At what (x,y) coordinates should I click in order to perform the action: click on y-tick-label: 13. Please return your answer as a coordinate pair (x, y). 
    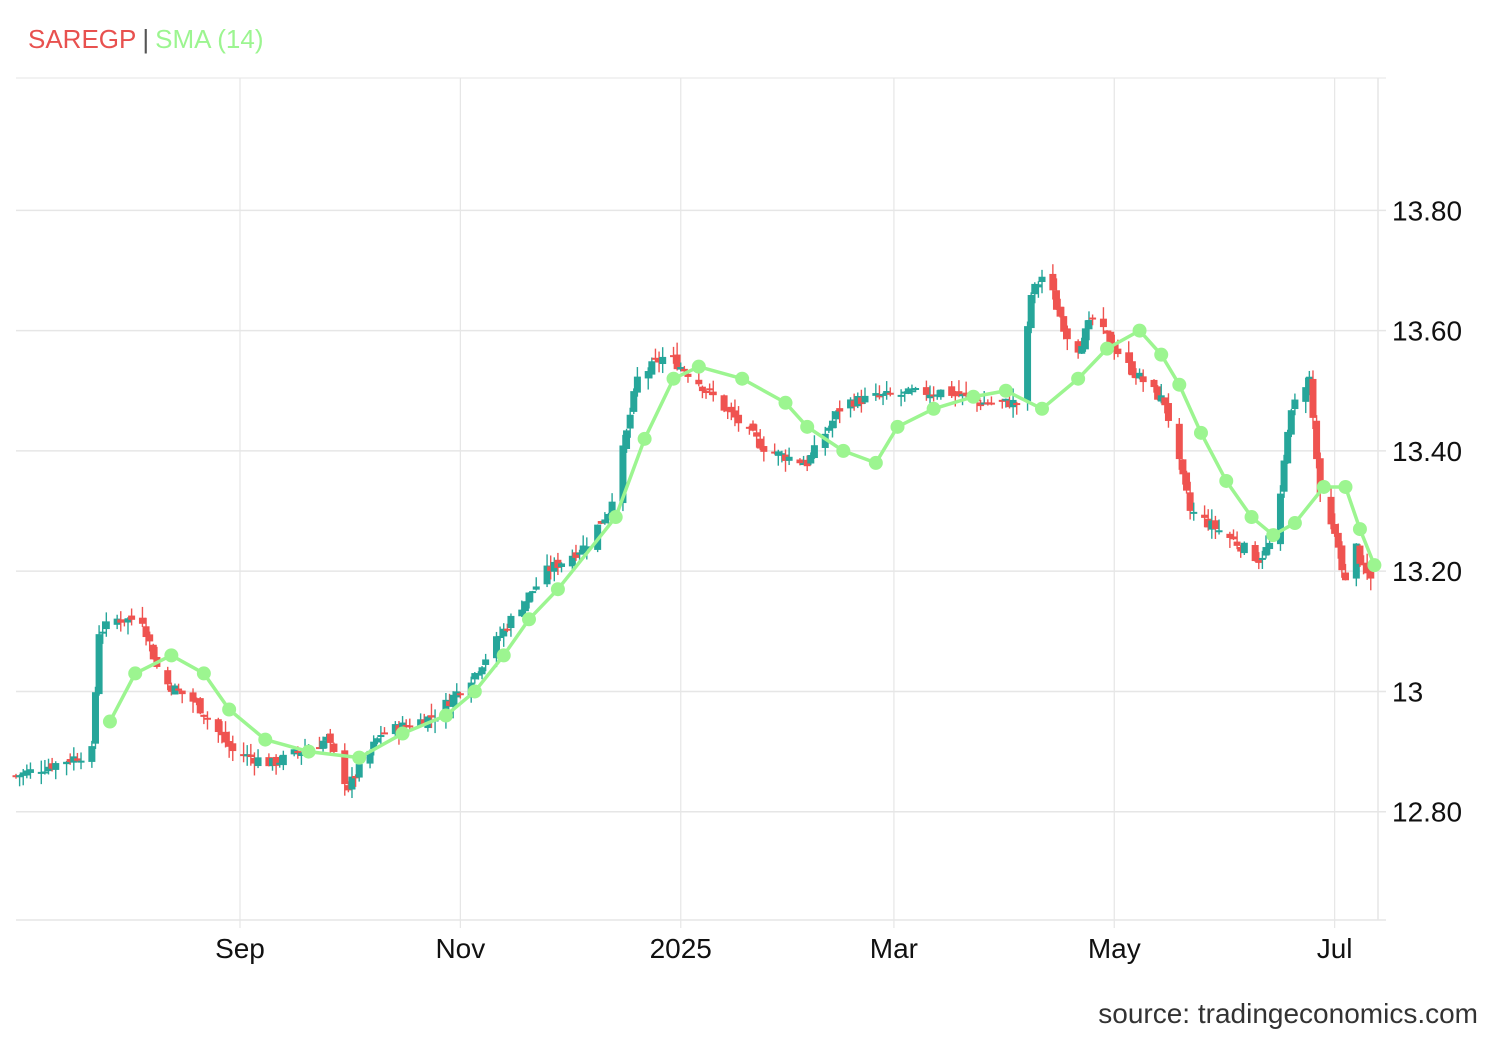
    Looking at the image, I should click on (1407, 691).